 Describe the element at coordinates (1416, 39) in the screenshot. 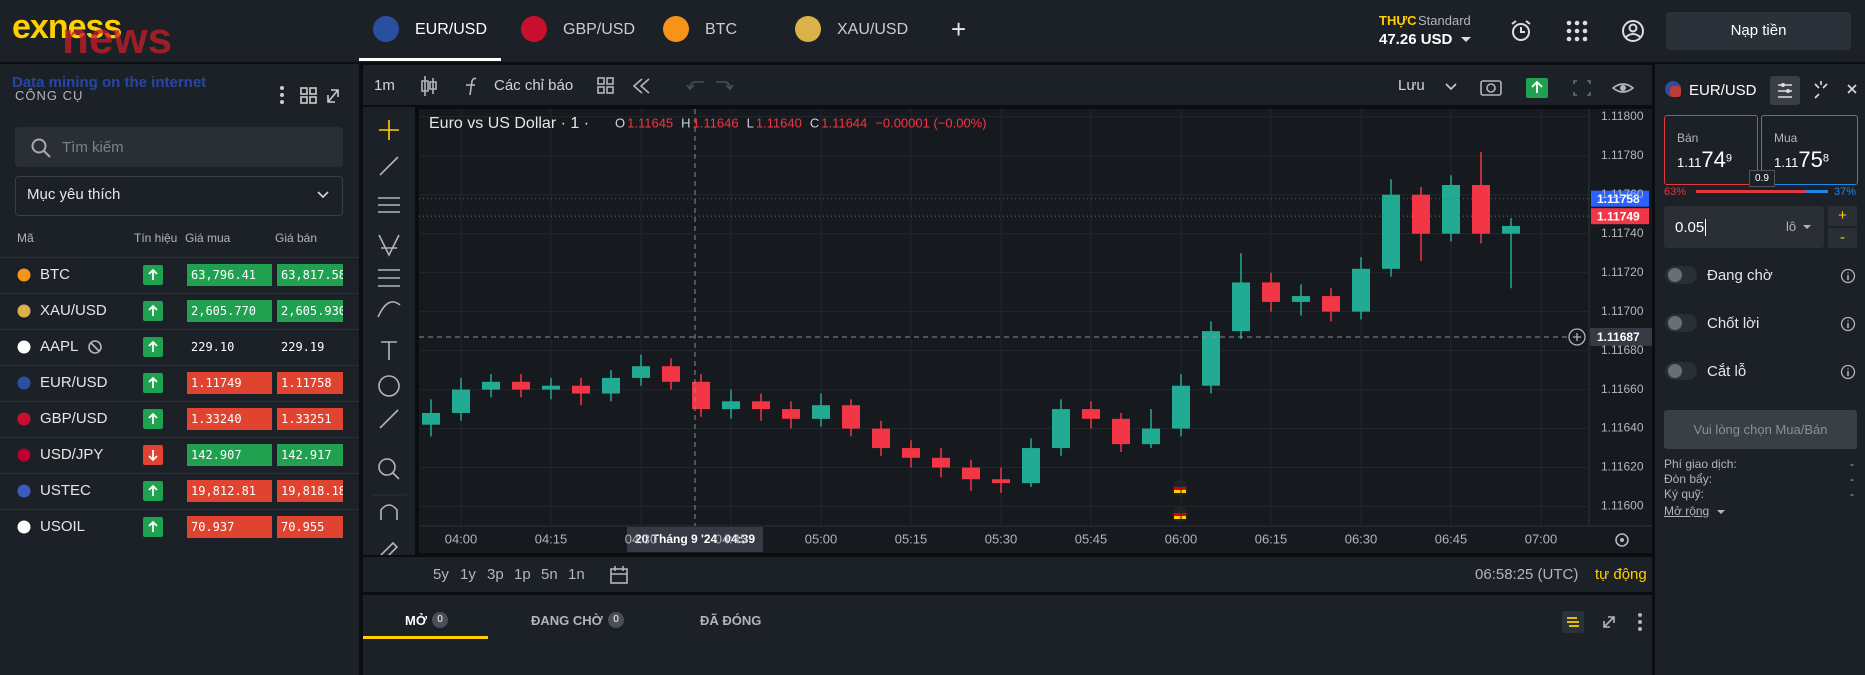

I see `balance: 47.26 USD` at that location.